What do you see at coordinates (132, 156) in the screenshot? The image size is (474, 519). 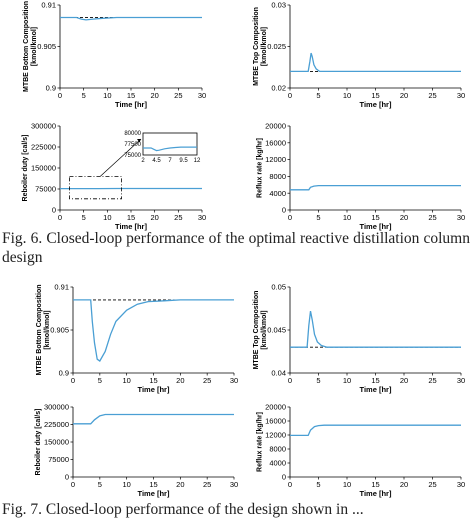 I see `inset-y-tick-label: 75000` at bounding box center [132, 156].